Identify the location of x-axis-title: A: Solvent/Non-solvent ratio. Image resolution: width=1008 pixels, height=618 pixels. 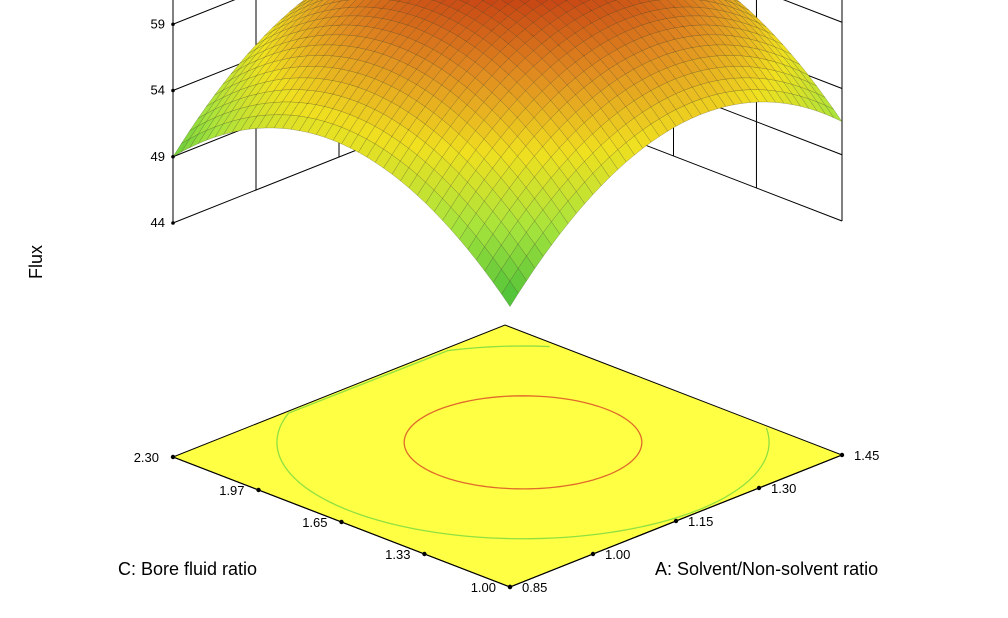
(766, 569).